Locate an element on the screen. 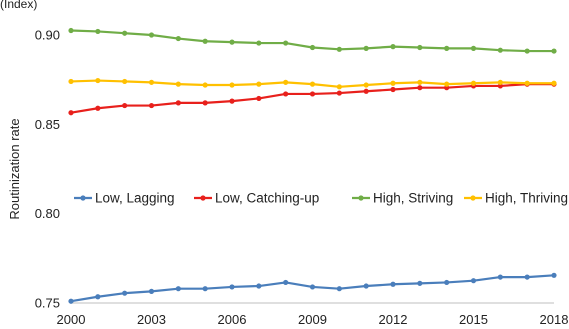 This screenshot has width=569, height=329. x-tick-label: 2012 is located at coordinates (393, 319).